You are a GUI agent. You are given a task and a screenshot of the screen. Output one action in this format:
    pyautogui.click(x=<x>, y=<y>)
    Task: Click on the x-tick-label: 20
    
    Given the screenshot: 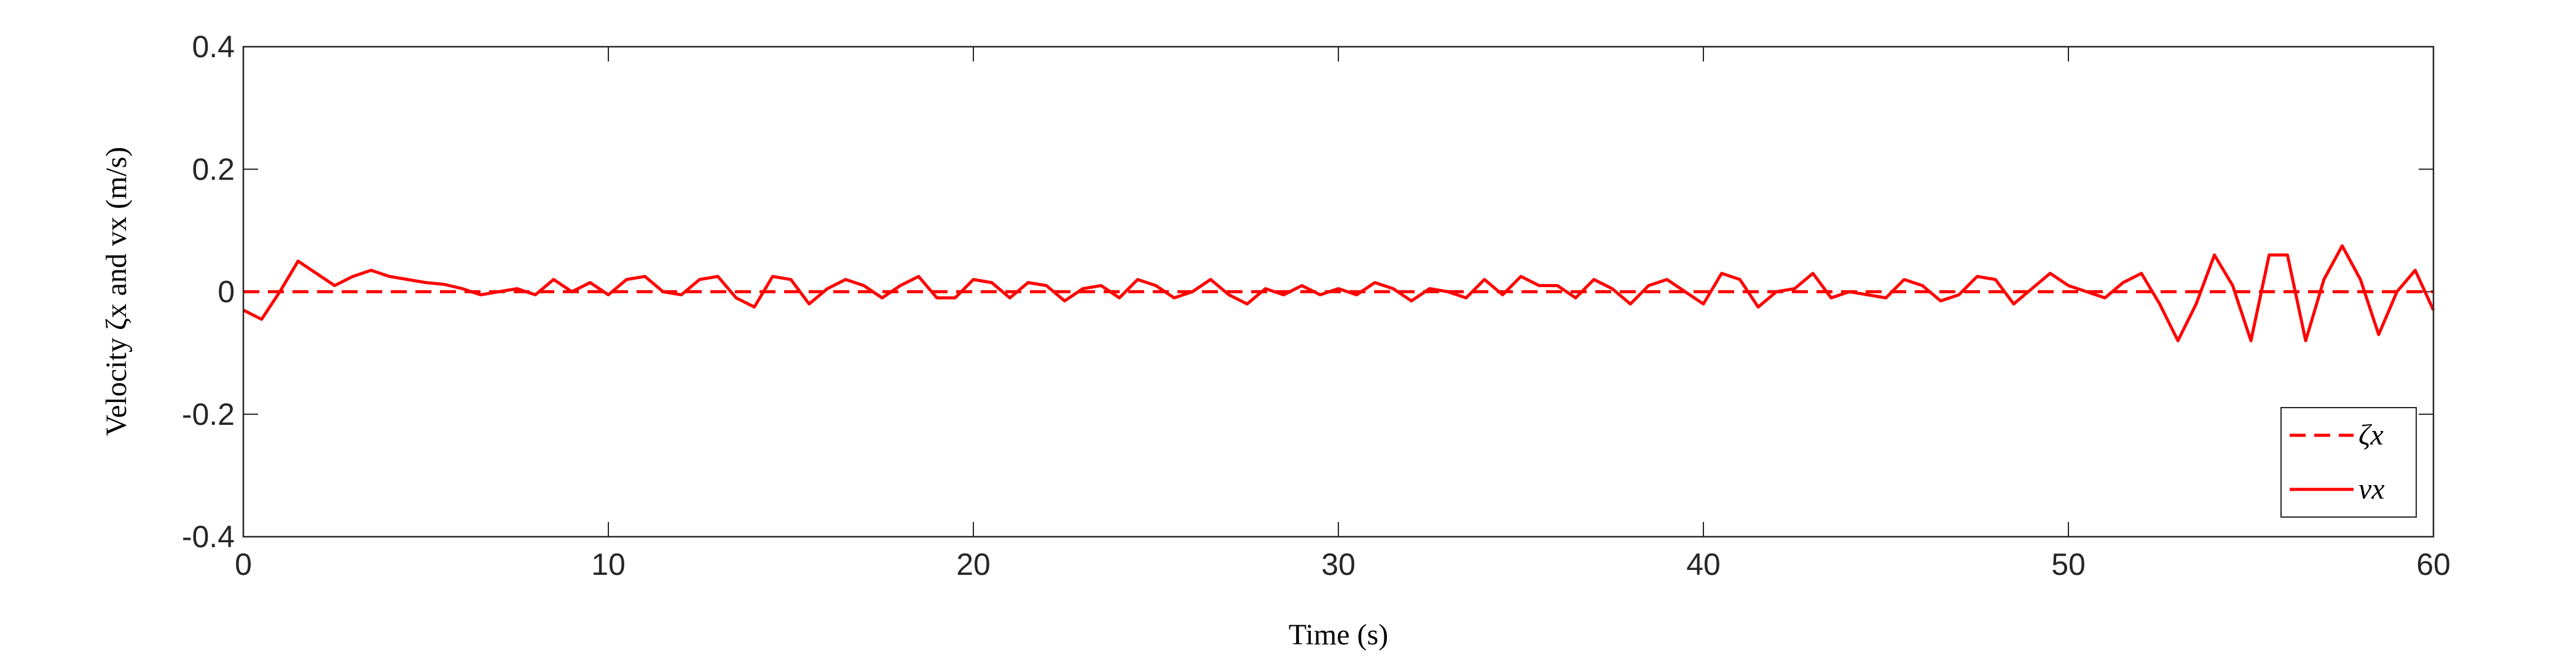 What is the action you would take?
    pyautogui.click(x=973, y=564)
    